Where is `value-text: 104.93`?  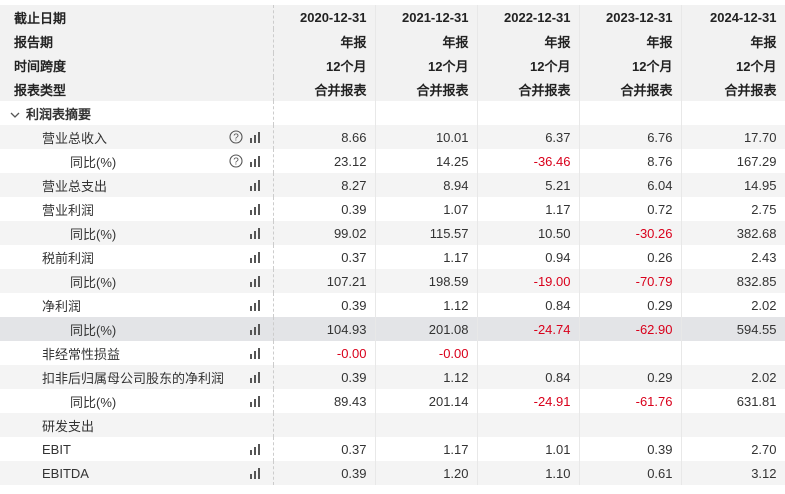 value-text: 104.93 is located at coordinates (346, 329).